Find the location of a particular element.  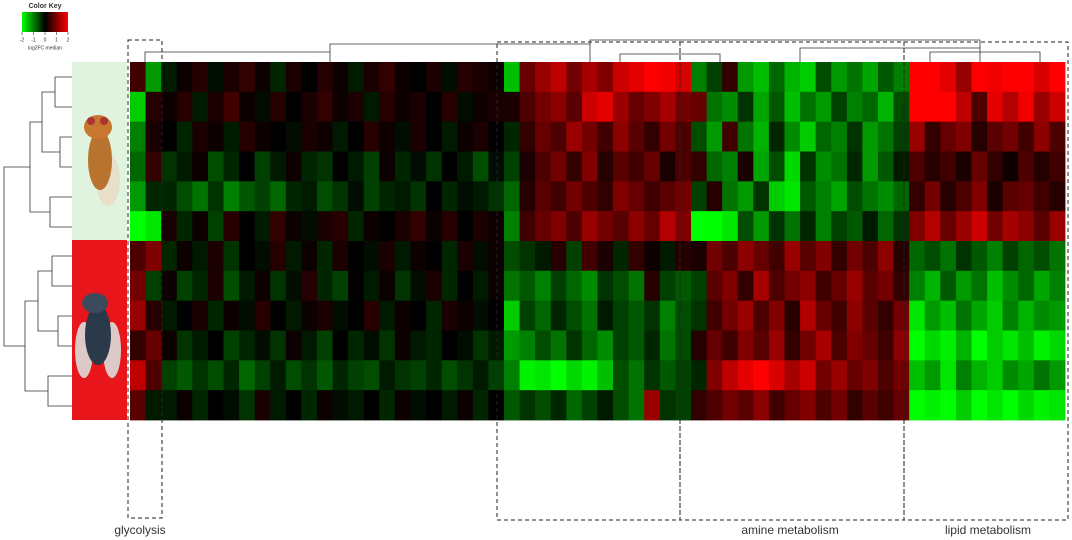

column-dendrogram is located at coordinates (592, 50).